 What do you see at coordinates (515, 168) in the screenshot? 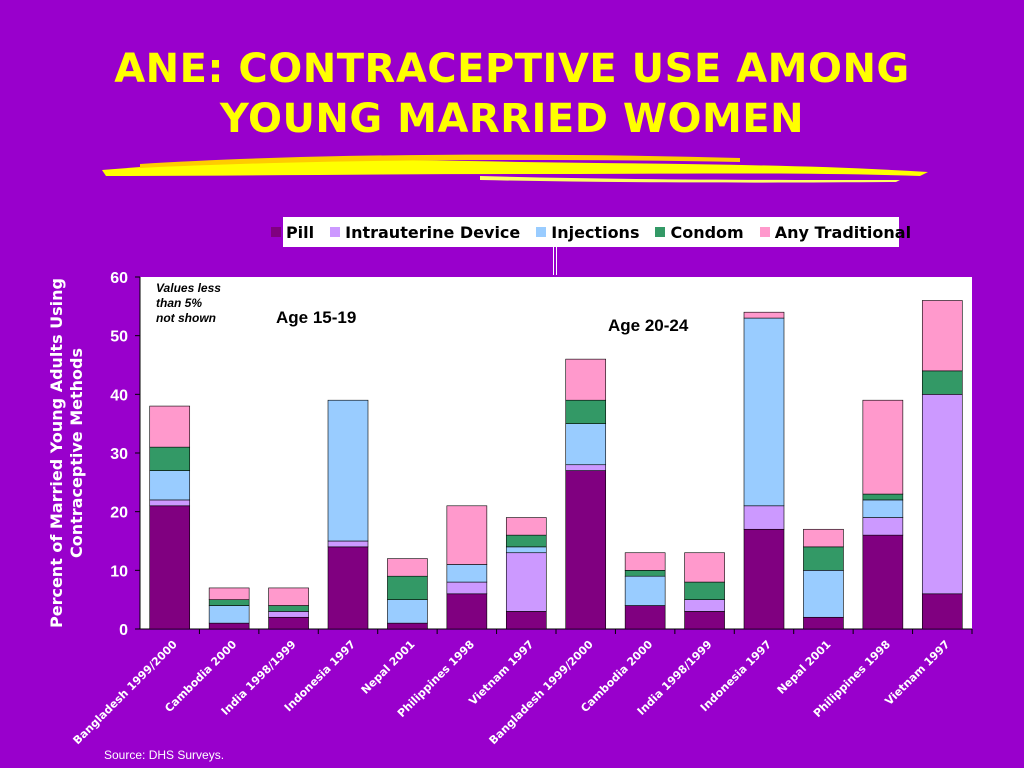
I see `brush-stroke-divider` at bounding box center [515, 168].